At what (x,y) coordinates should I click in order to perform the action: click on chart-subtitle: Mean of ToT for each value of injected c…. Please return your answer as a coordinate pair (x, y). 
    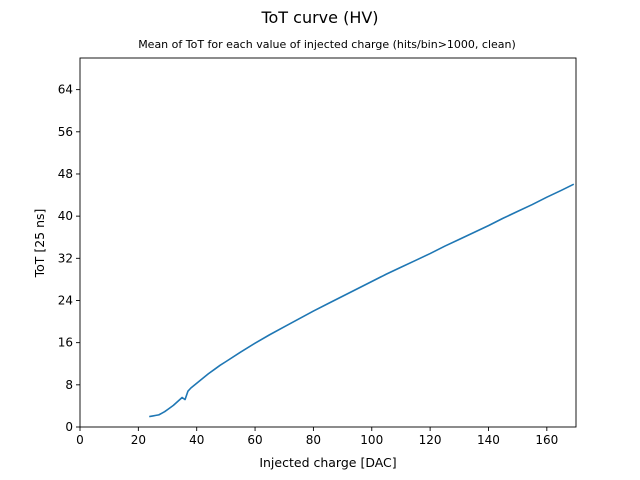
    Looking at the image, I should click on (327, 44).